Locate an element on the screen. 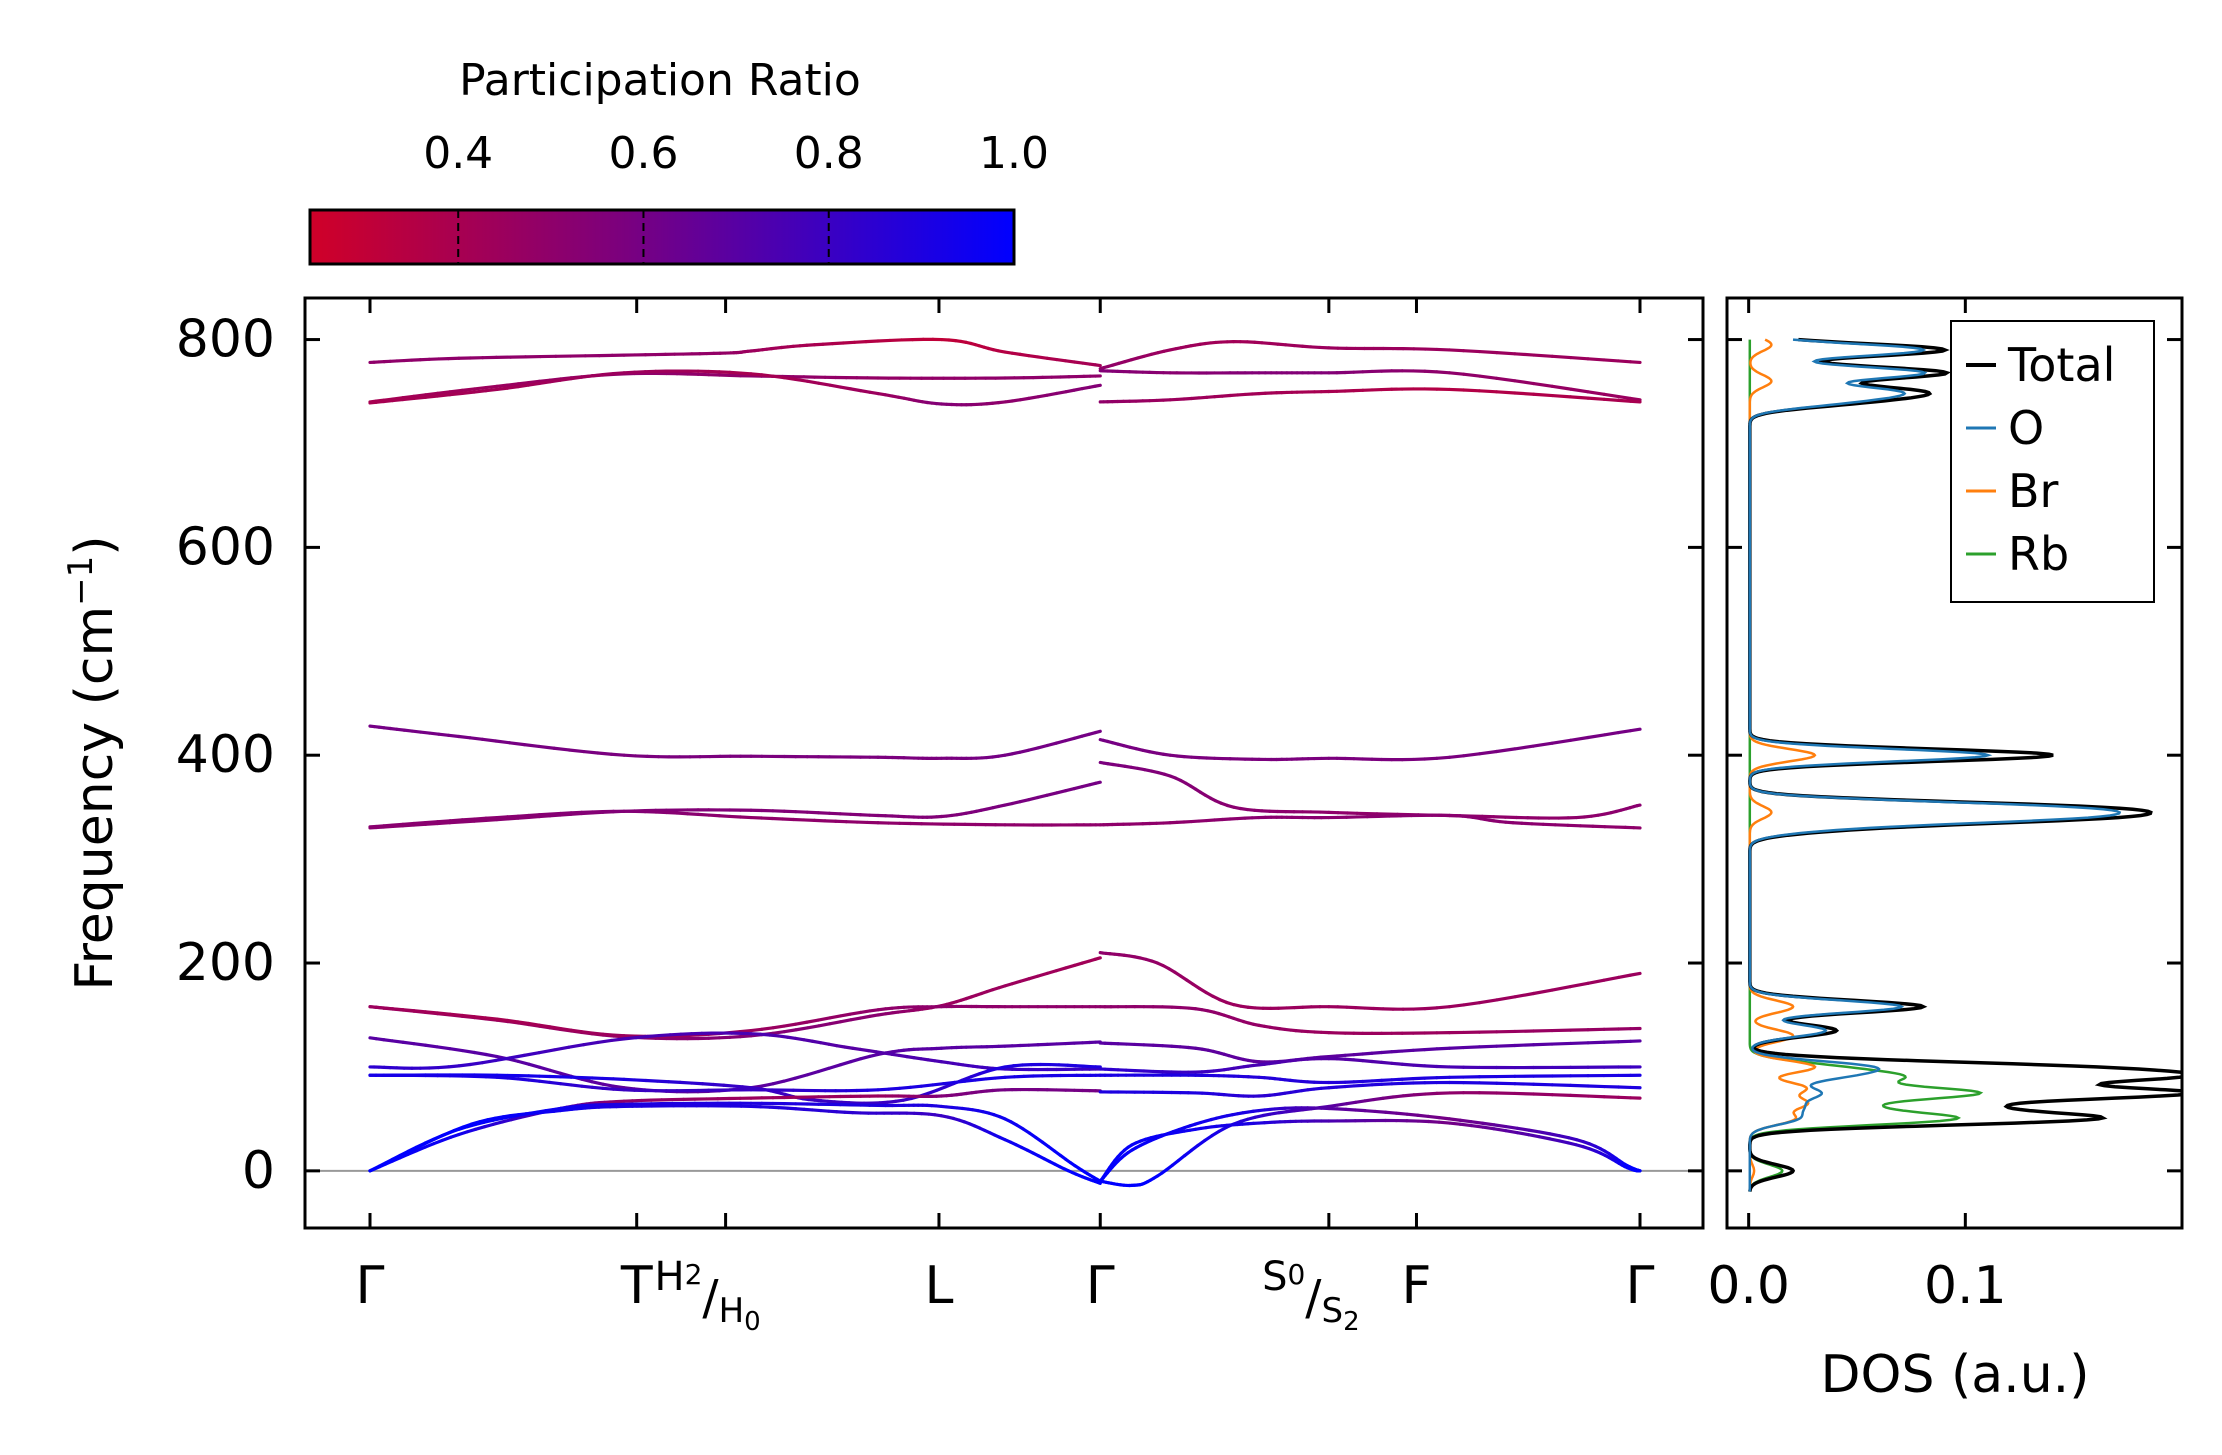 The height and width of the screenshot is (1455, 2222). band-ylabel: Frequency (cm−1) is located at coordinates (93, 762).